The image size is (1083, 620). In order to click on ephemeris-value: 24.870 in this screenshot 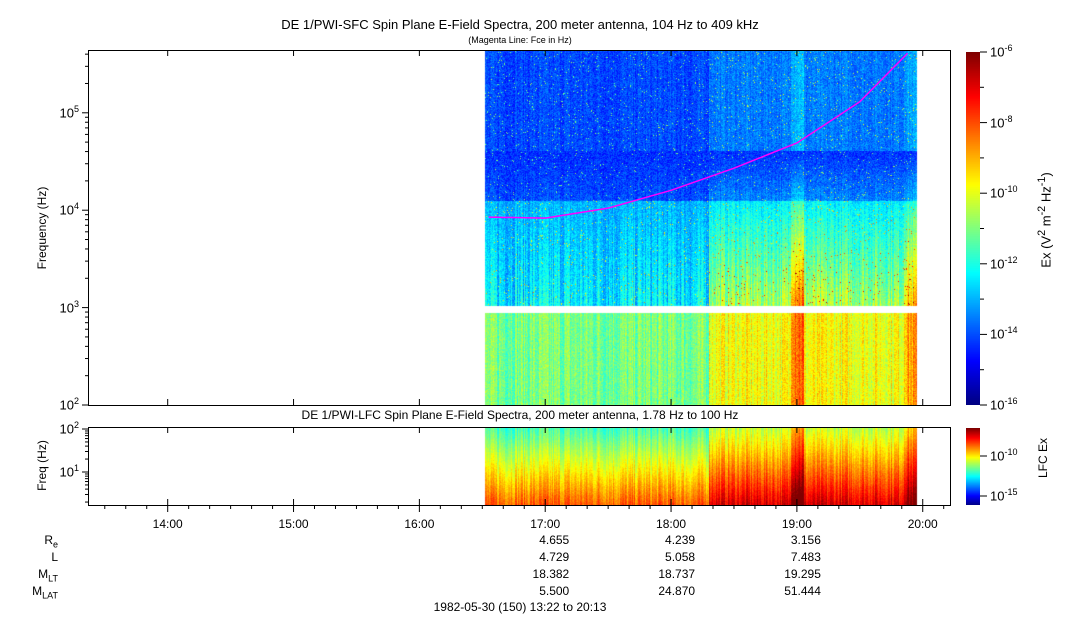, I will do `click(677, 591)`.